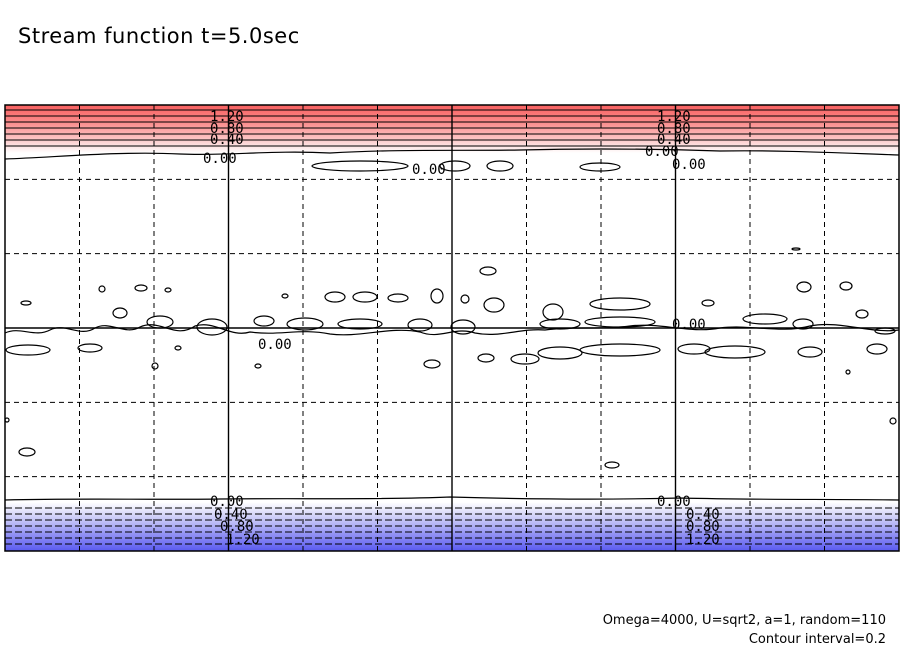  I want to click on contour-labels-bottom-left: 0.00 0.40 0.80 1.20, so click(235, 521).